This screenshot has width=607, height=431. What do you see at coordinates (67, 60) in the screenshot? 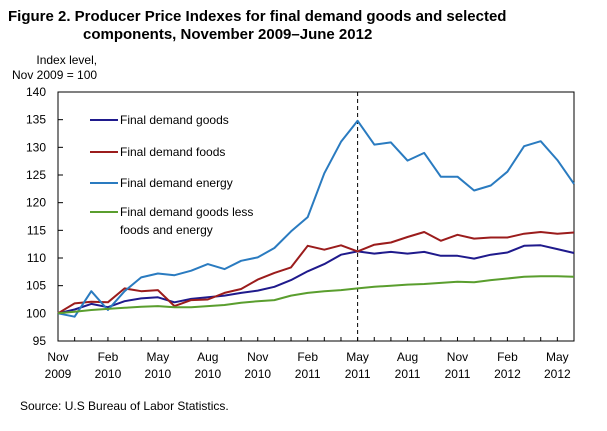
I see `y-axis-label-line-1: Index level,` at bounding box center [67, 60].